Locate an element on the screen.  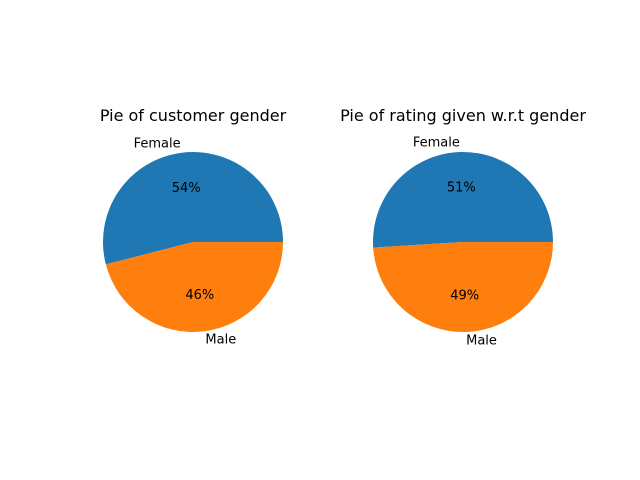
chart-title: Pie of rating given w.r.t gender is located at coordinates (463, 115).